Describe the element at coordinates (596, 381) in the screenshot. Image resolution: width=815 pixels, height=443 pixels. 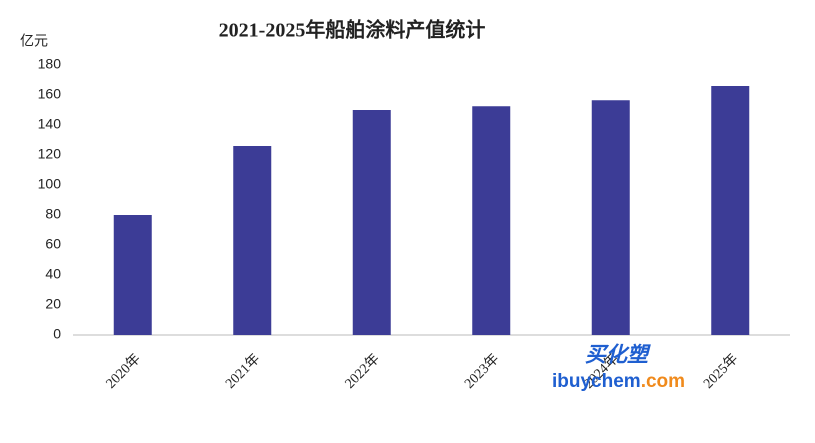
I see `watermark-site-name: ibuychem` at that location.